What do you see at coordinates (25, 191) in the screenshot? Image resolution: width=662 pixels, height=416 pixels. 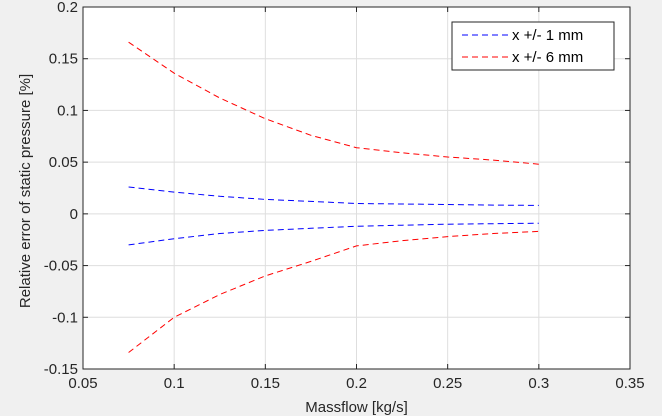 I see `y-axis-label: Relative error of static pressure [%]` at bounding box center [25, 191].